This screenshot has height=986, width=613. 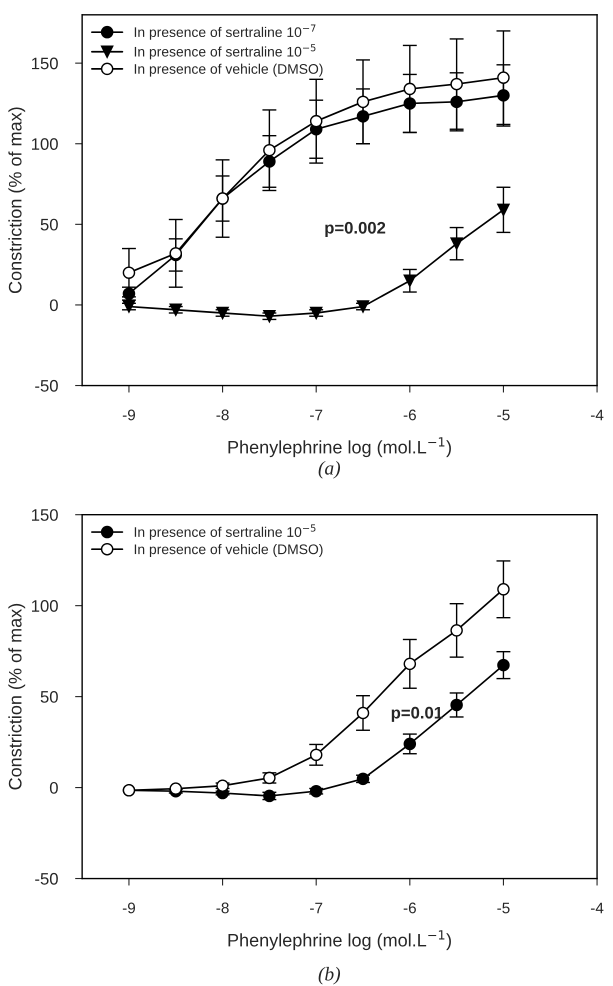 I want to click on legend-label: In presence of sertraline 10$^{−7}$, so click(x=225, y=32).